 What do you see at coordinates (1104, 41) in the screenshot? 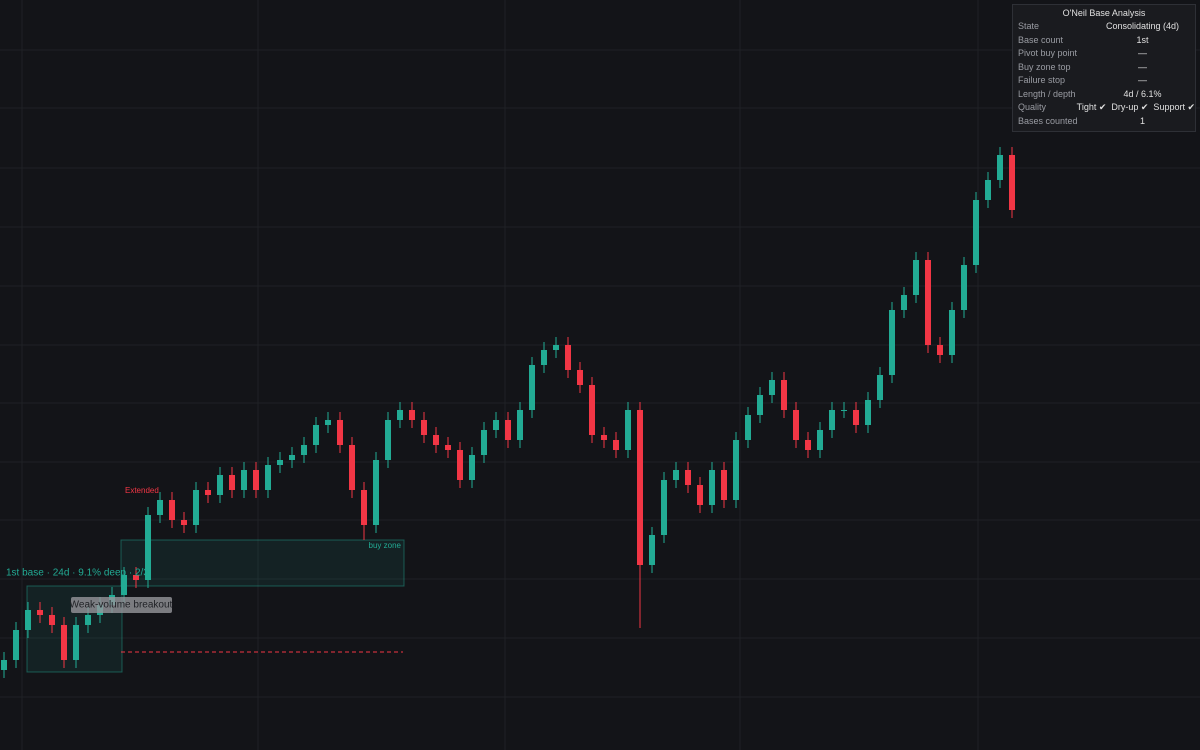
I see `panel-row: Base count 1st` at bounding box center [1104, 41].